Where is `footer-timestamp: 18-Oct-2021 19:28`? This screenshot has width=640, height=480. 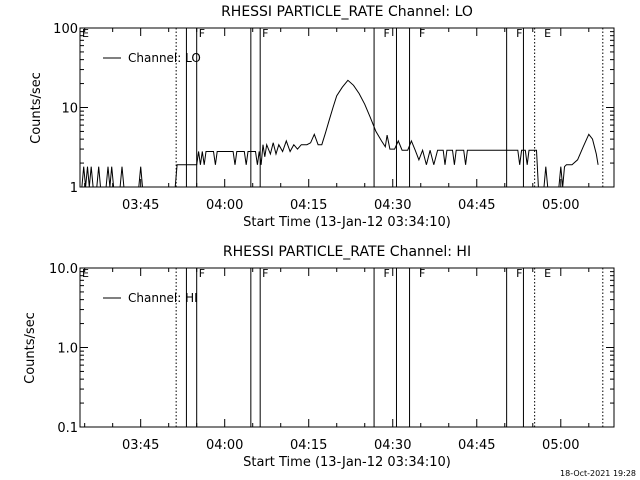
footer-timestamp: 18-Oct-2021 19:28 is located at coordinates (598, 473).